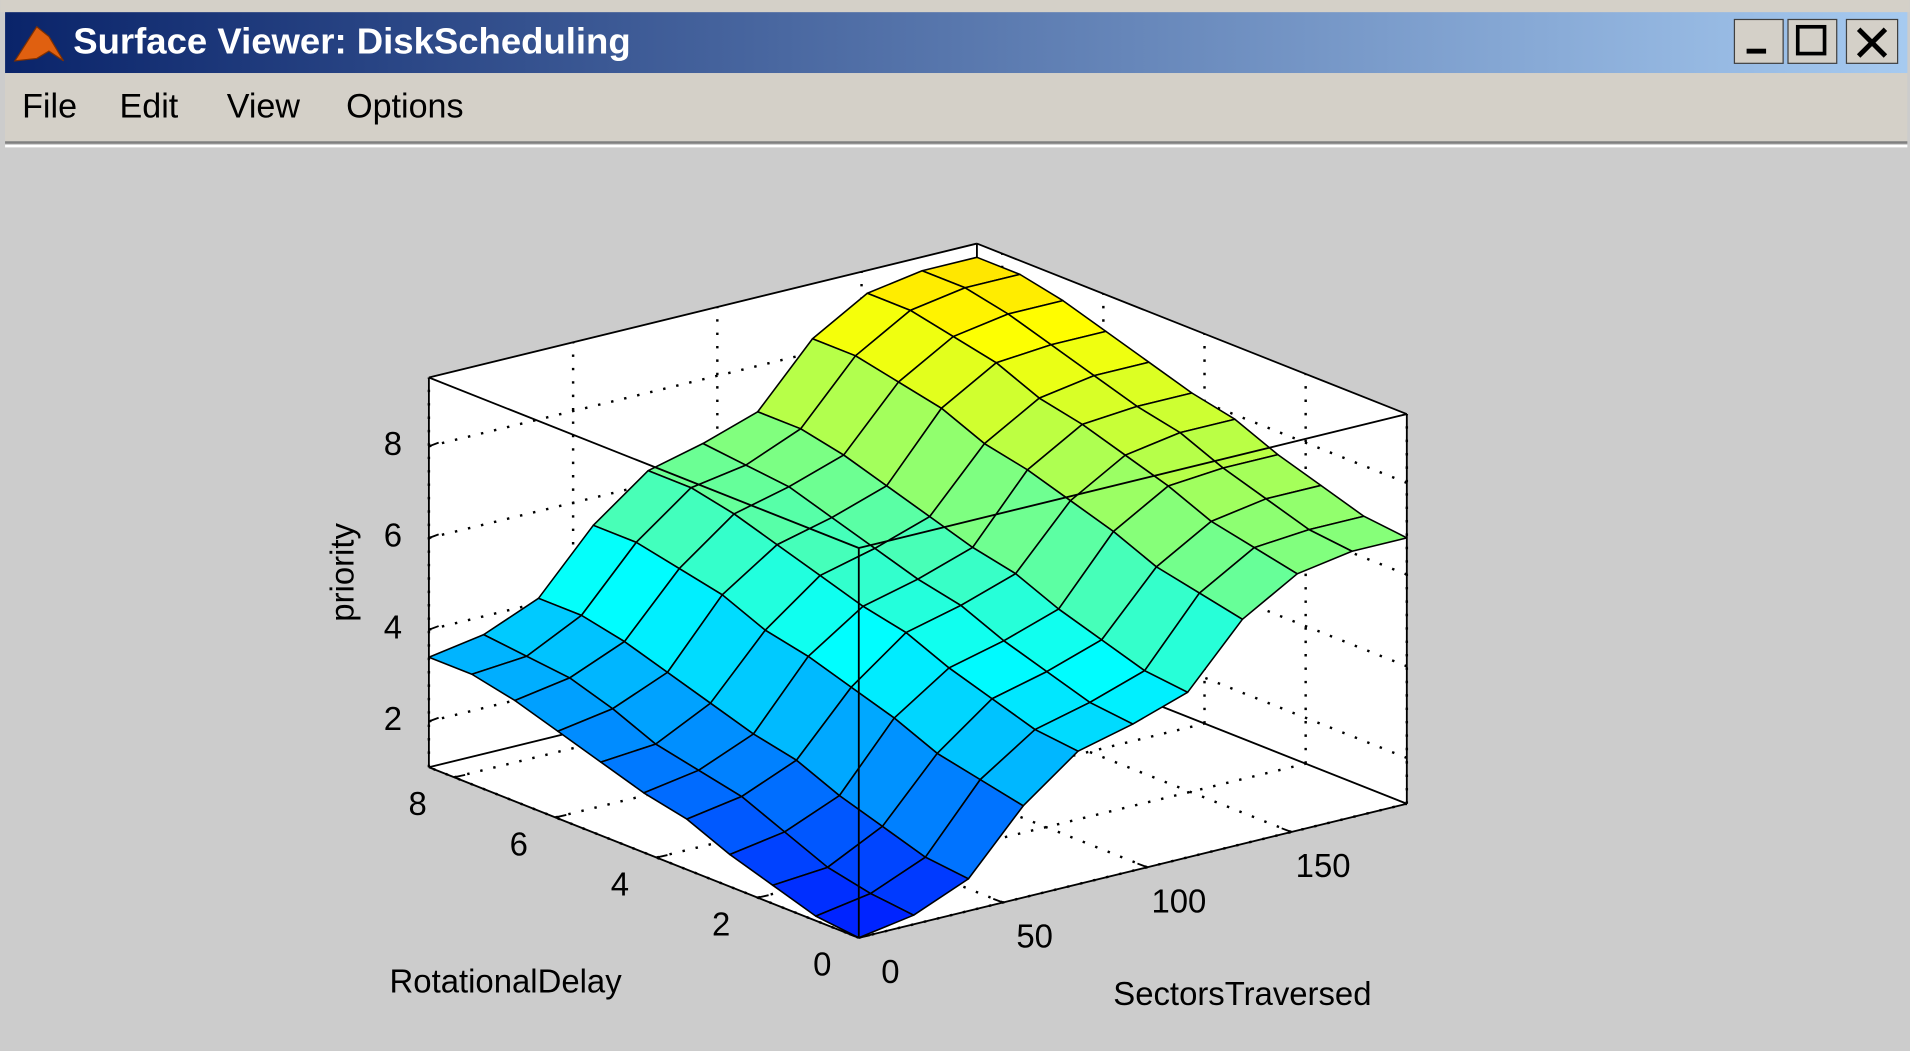 The image size is (1910, 1051). What do you see at coordinates (1758, 41) in the screenshot?
I see `minimize-button` at bounding box center [1758, 41].